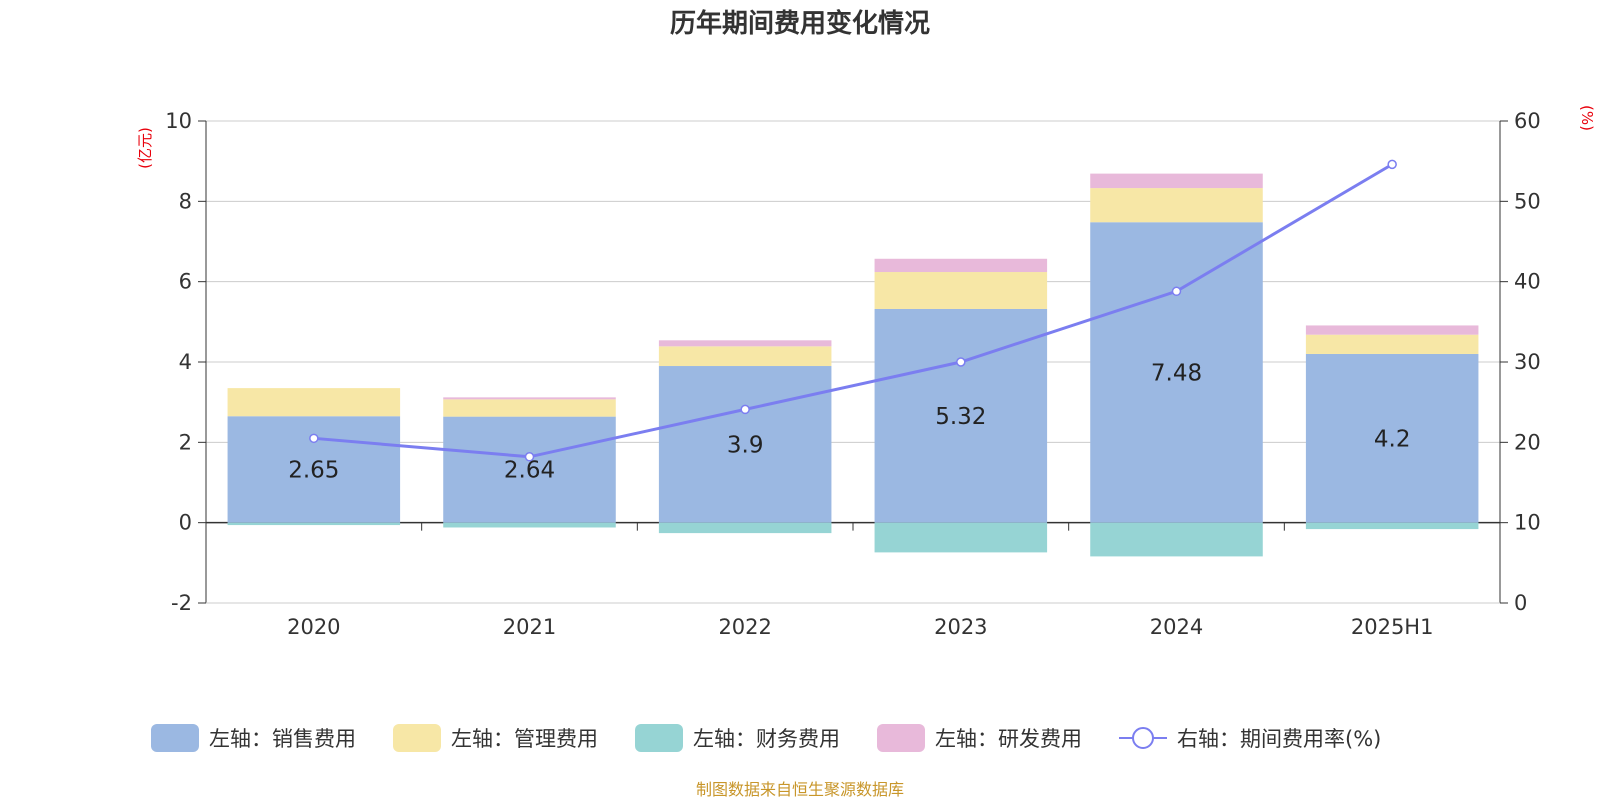 This screenshot has width=1600, height=800. I want to click on data-label: 7.48, so click(1176, 373).